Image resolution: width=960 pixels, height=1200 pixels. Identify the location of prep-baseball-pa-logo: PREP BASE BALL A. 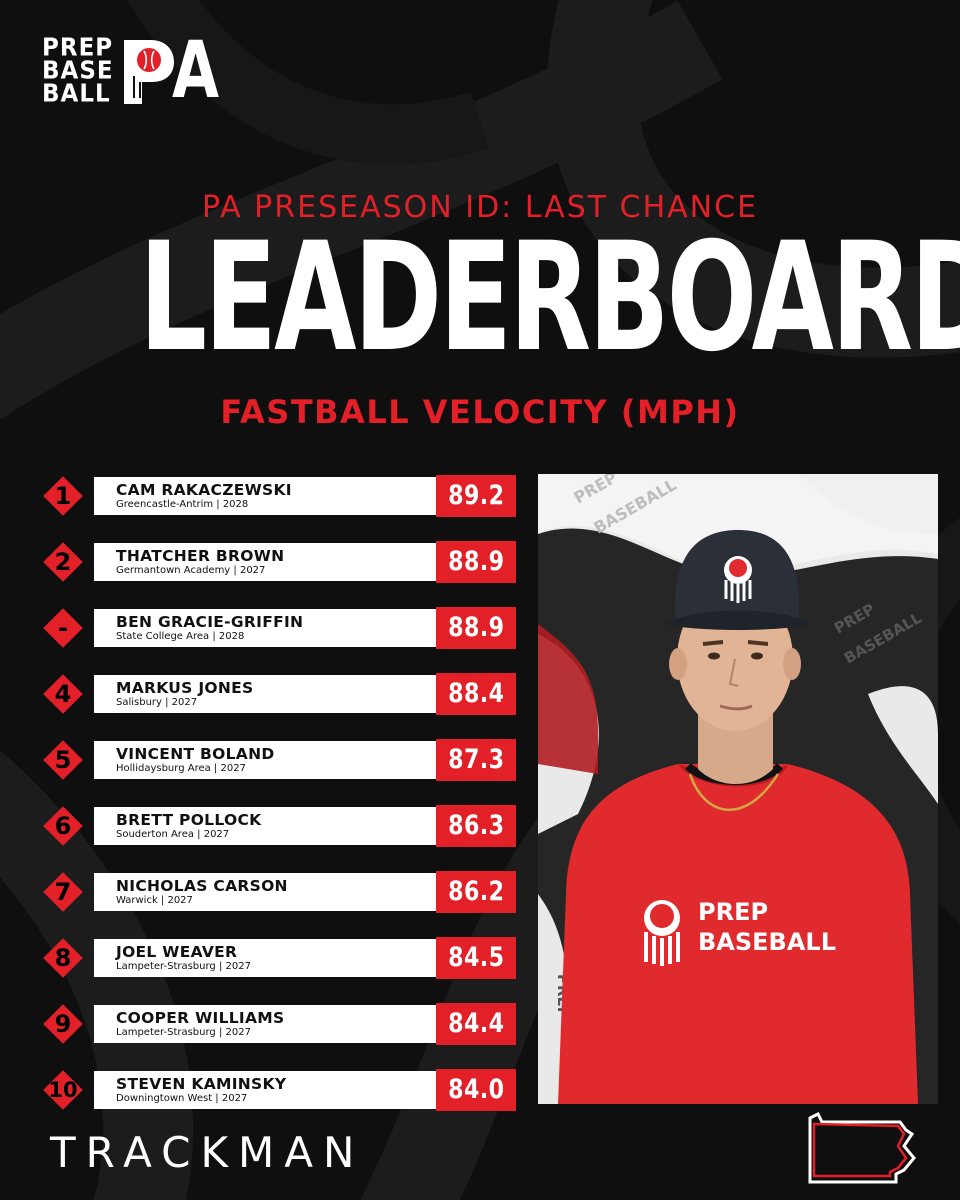
(137, 71).